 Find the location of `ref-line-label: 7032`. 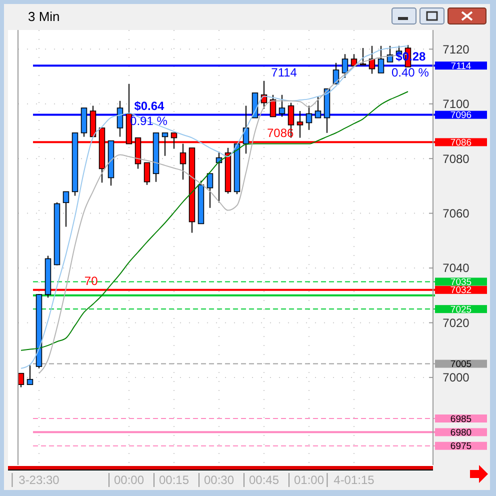

ref-line-label: 7032 is located at coordinates (461, 290).